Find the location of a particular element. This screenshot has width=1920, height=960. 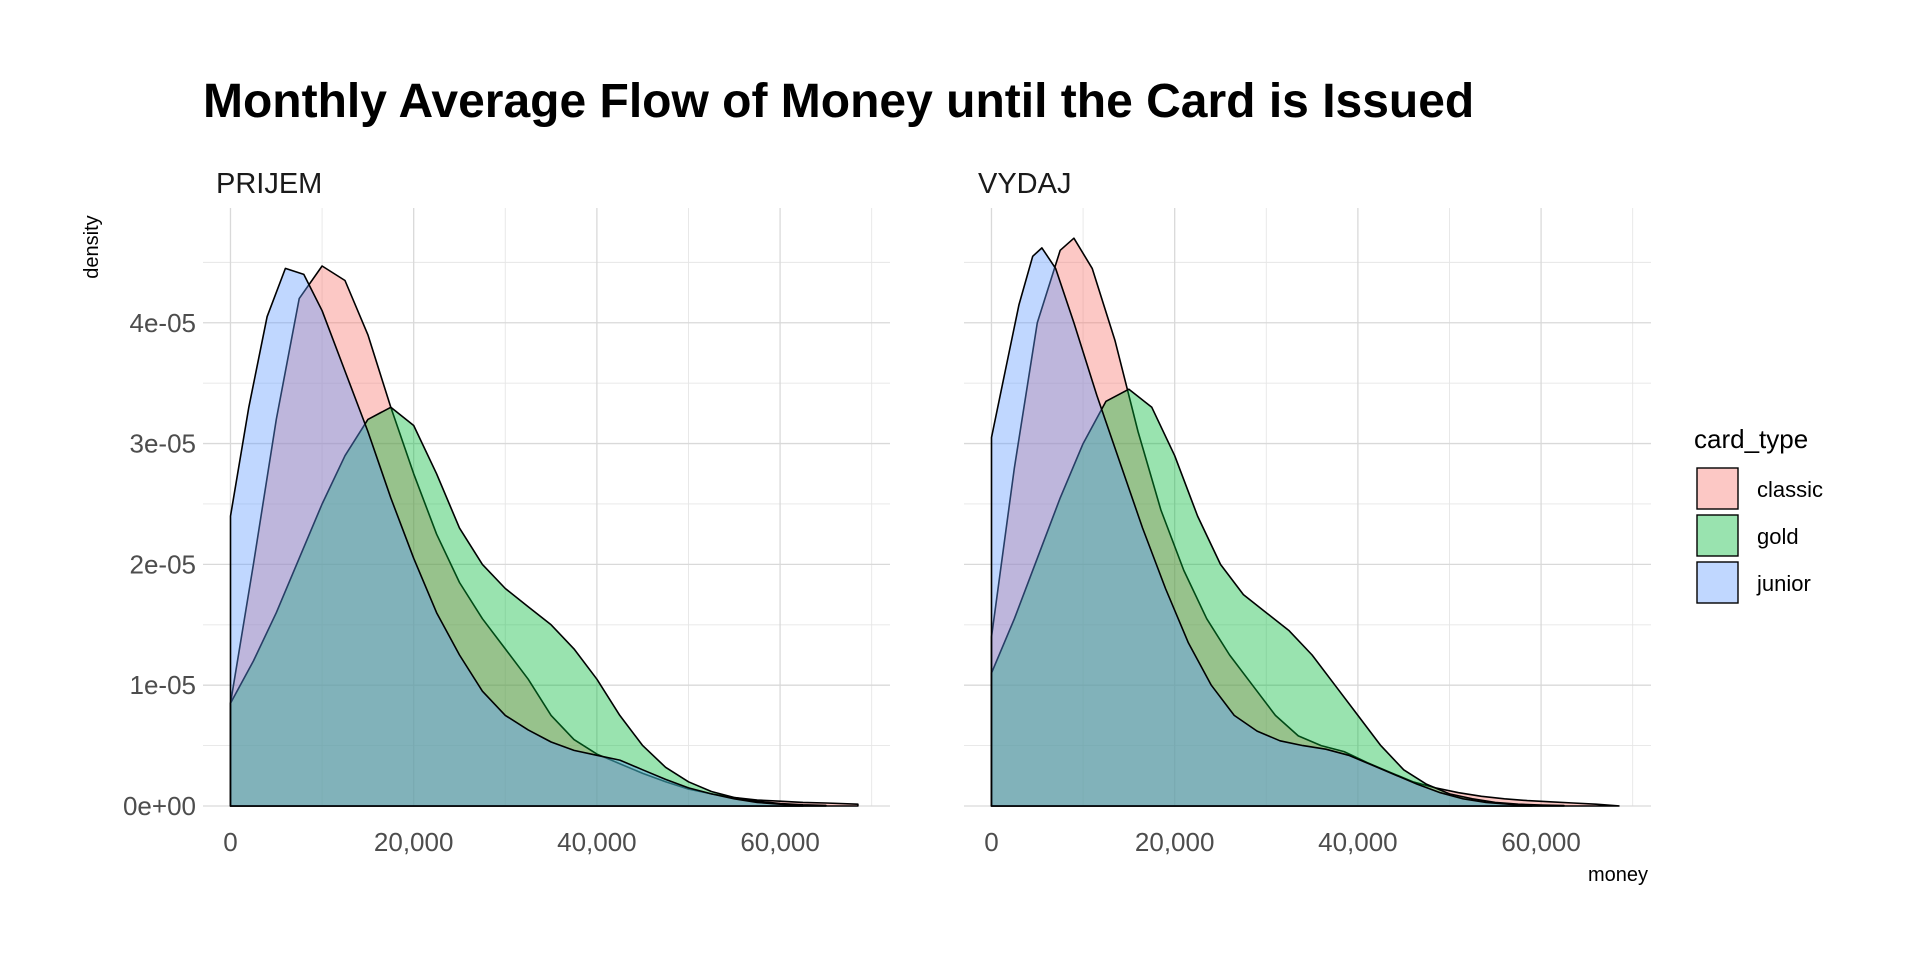

facet-label-vydaj: VYDAJ is located at coordinates (1024, 184).